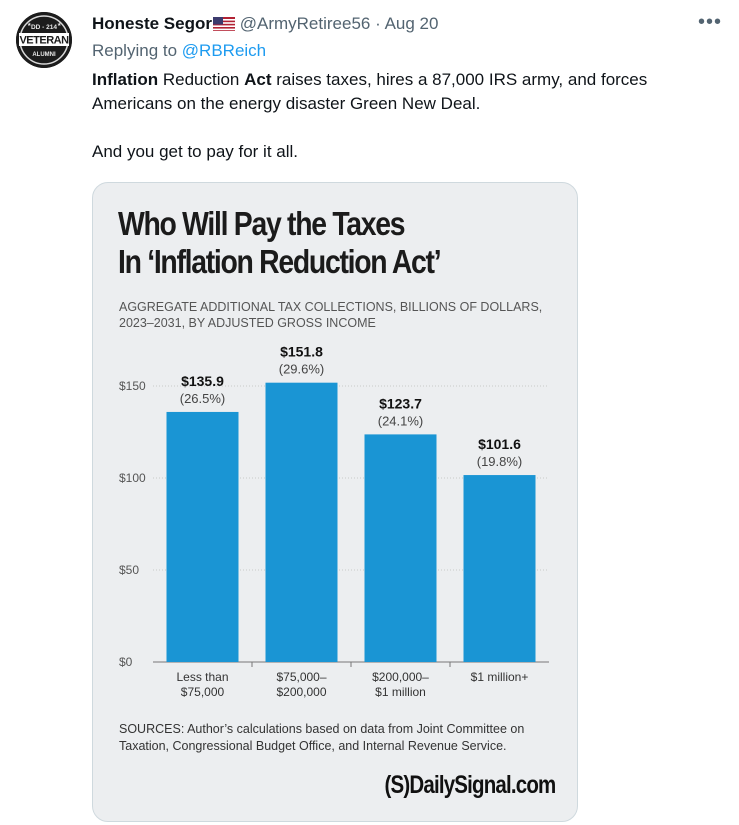 The height and width of the screenshot is (825, 739). Describe the element at coordinates (135, 50) in the screenshot. I see `replying-prefix: Replying to` at that location.